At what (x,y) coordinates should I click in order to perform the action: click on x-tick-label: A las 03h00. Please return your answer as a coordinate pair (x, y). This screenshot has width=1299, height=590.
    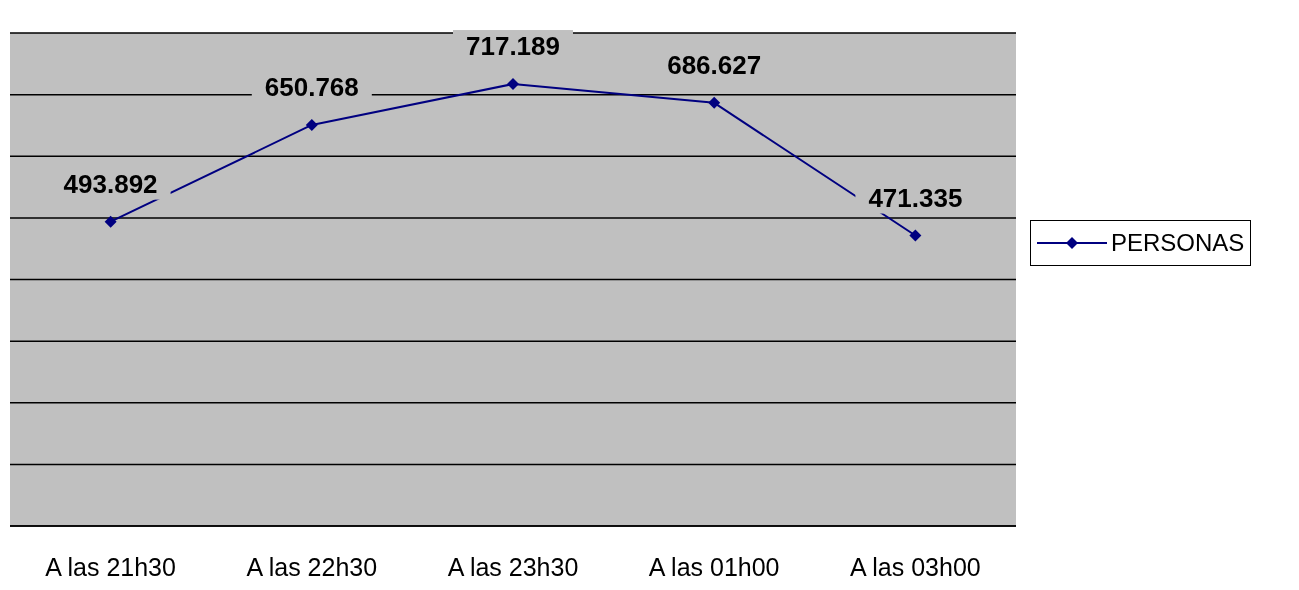
    Looking at the image, I should click on (915, 566).